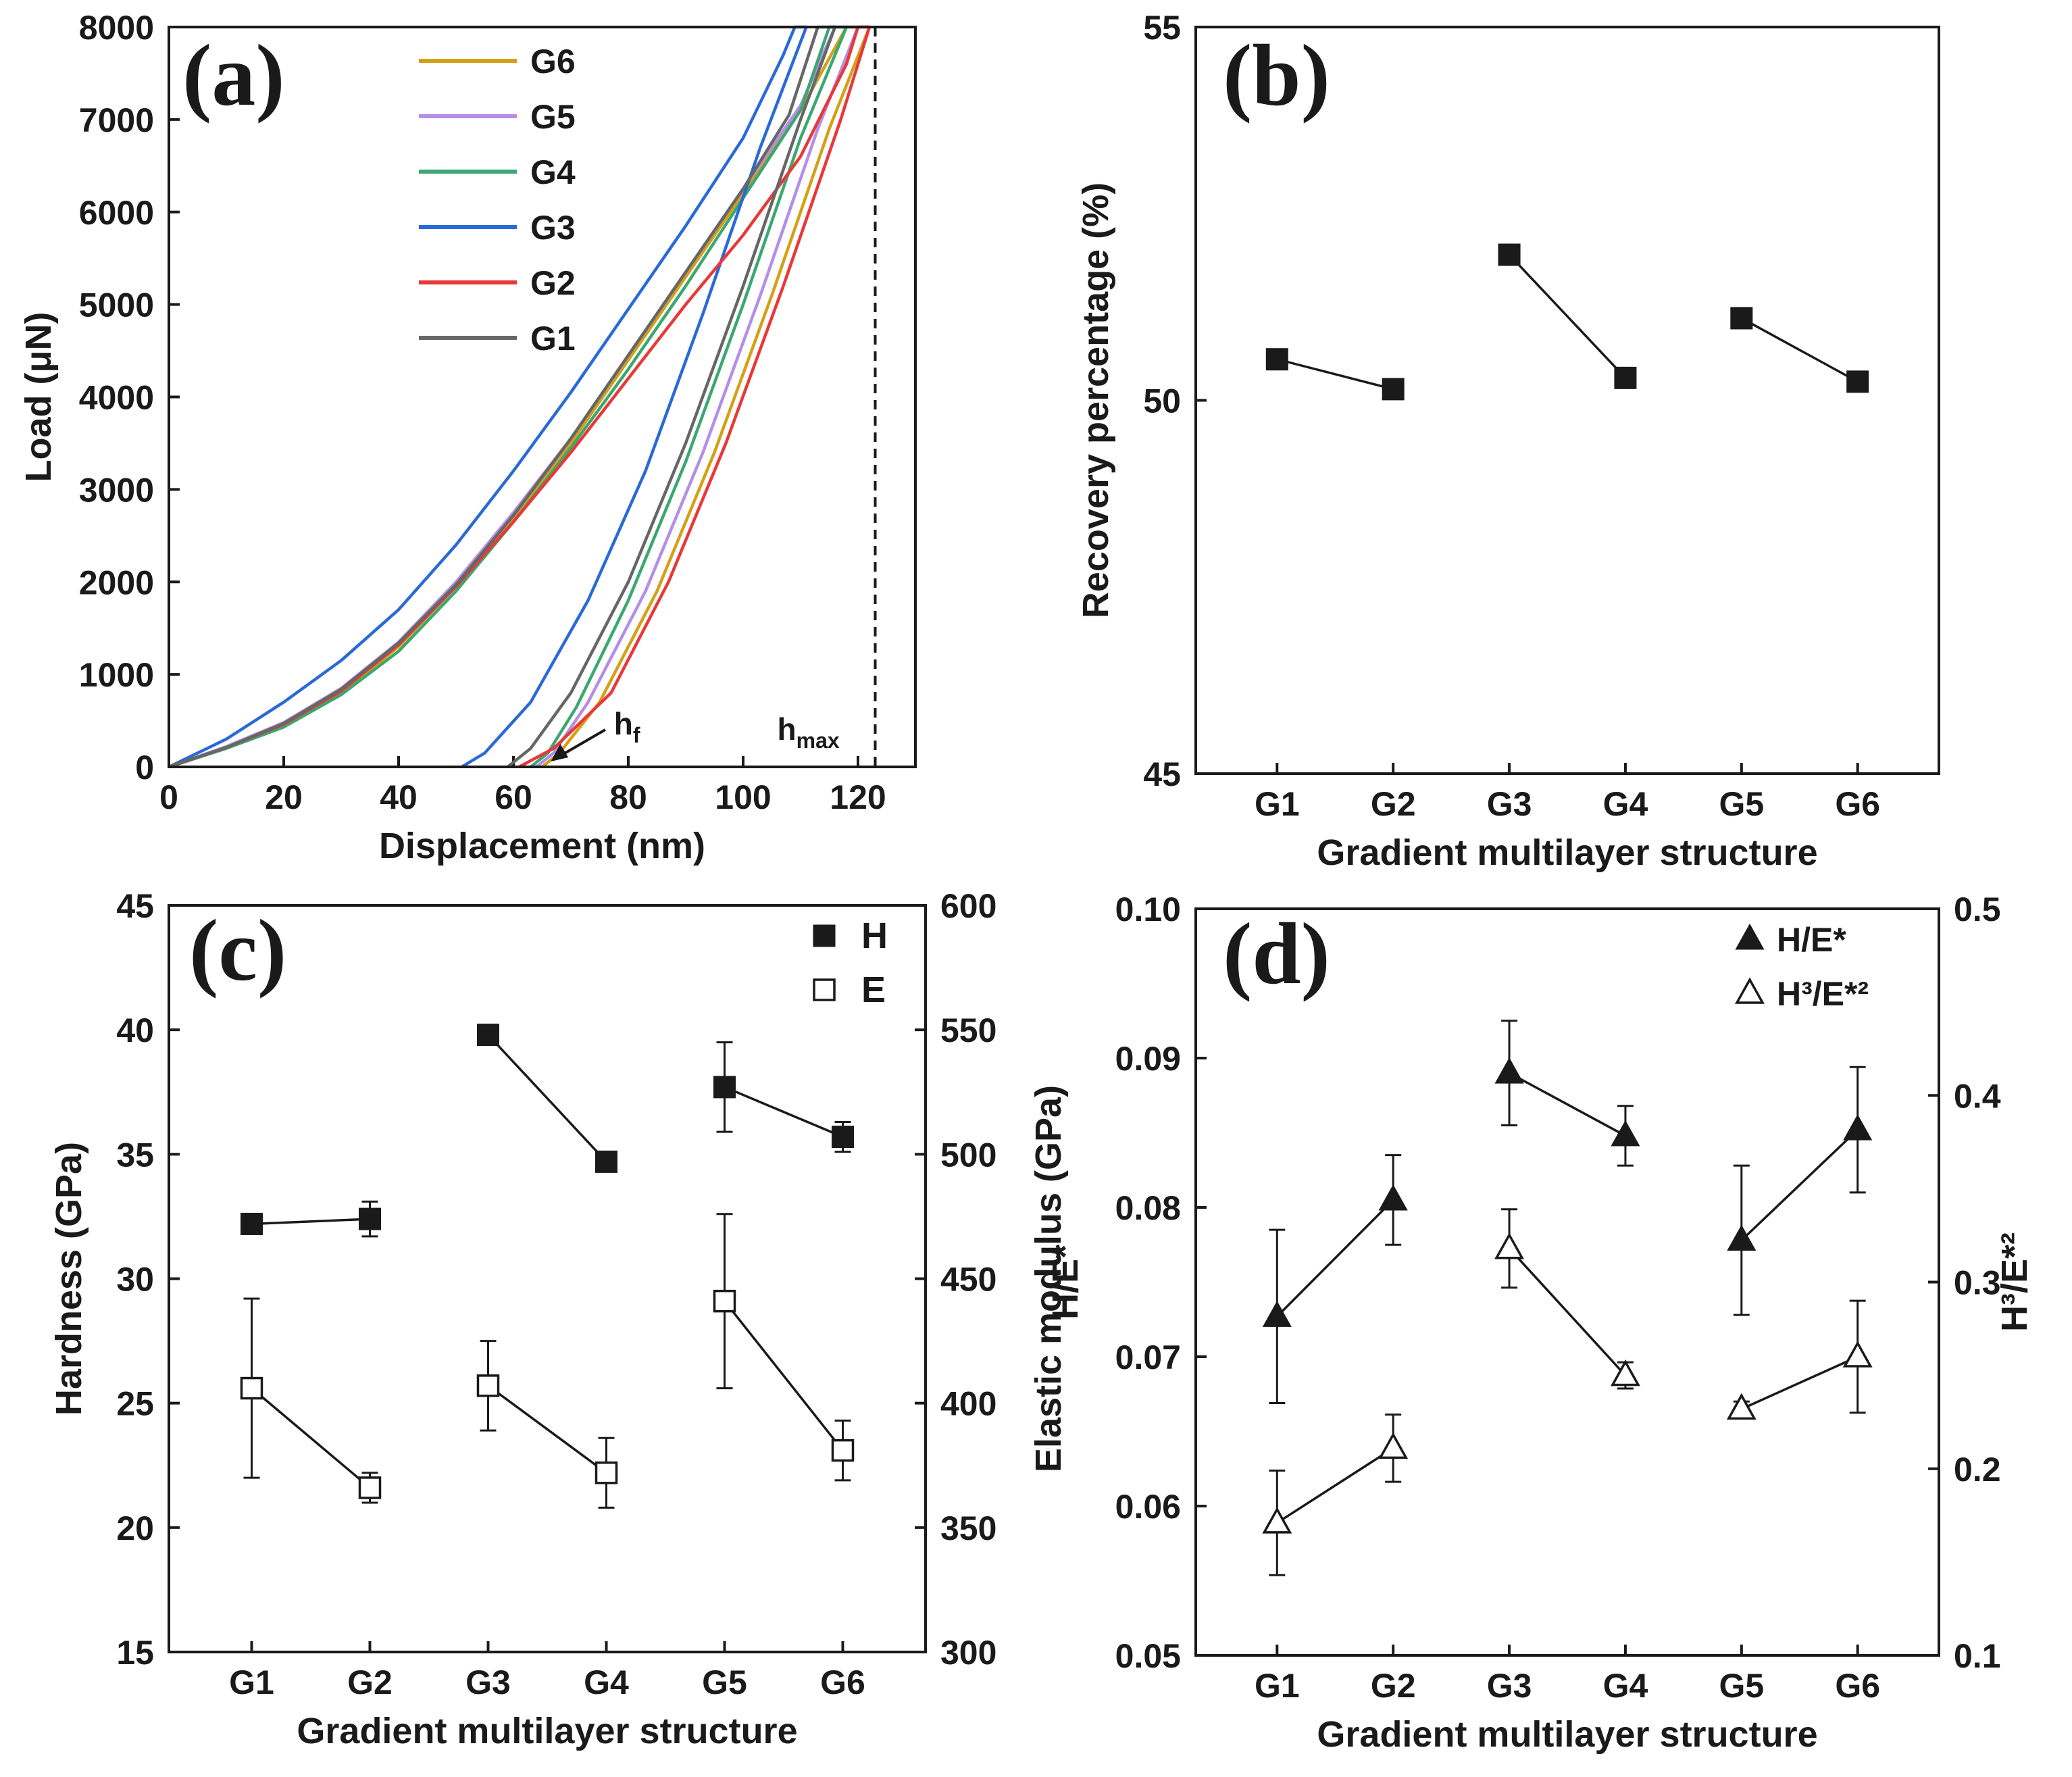 The height and width of the screenshot is (1777, 2072). Describe the element at coordinates (1276, 75) in the screenshot. I see `panel-b-letter: (b)` at that location.